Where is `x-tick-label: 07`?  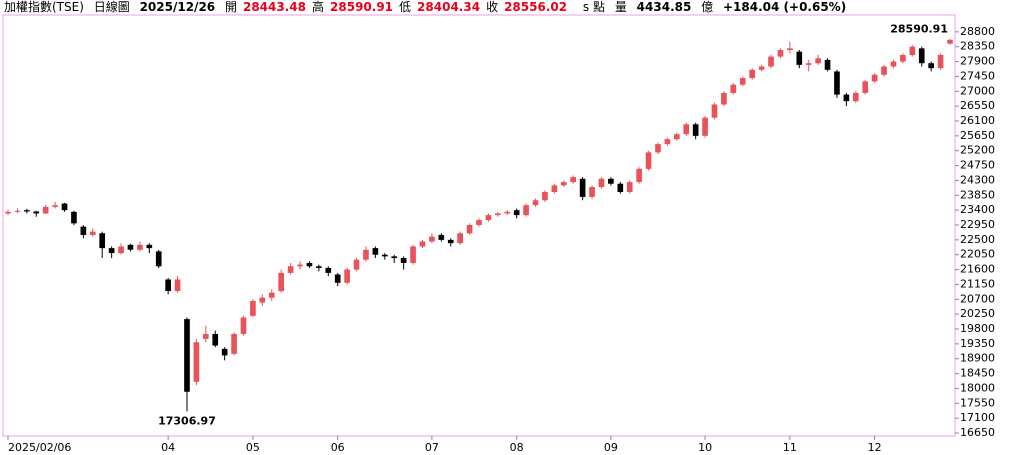 x-tick-label: 07 is located at coordinates (432, 447).